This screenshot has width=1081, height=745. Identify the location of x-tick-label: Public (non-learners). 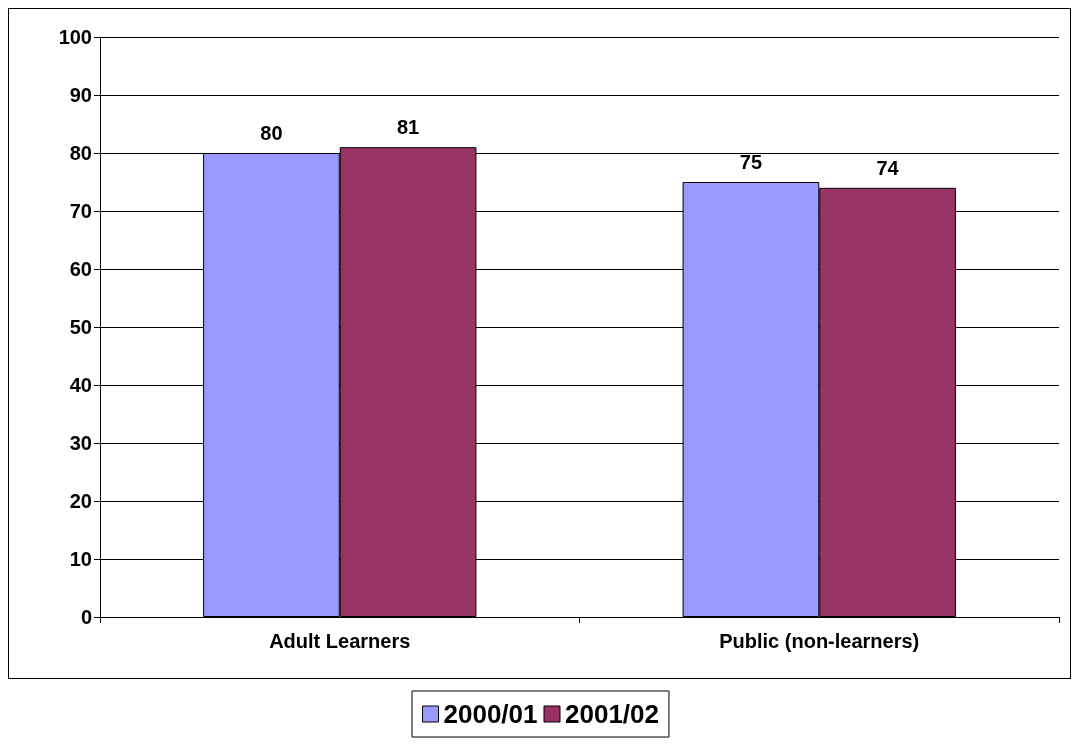
(819, 641).